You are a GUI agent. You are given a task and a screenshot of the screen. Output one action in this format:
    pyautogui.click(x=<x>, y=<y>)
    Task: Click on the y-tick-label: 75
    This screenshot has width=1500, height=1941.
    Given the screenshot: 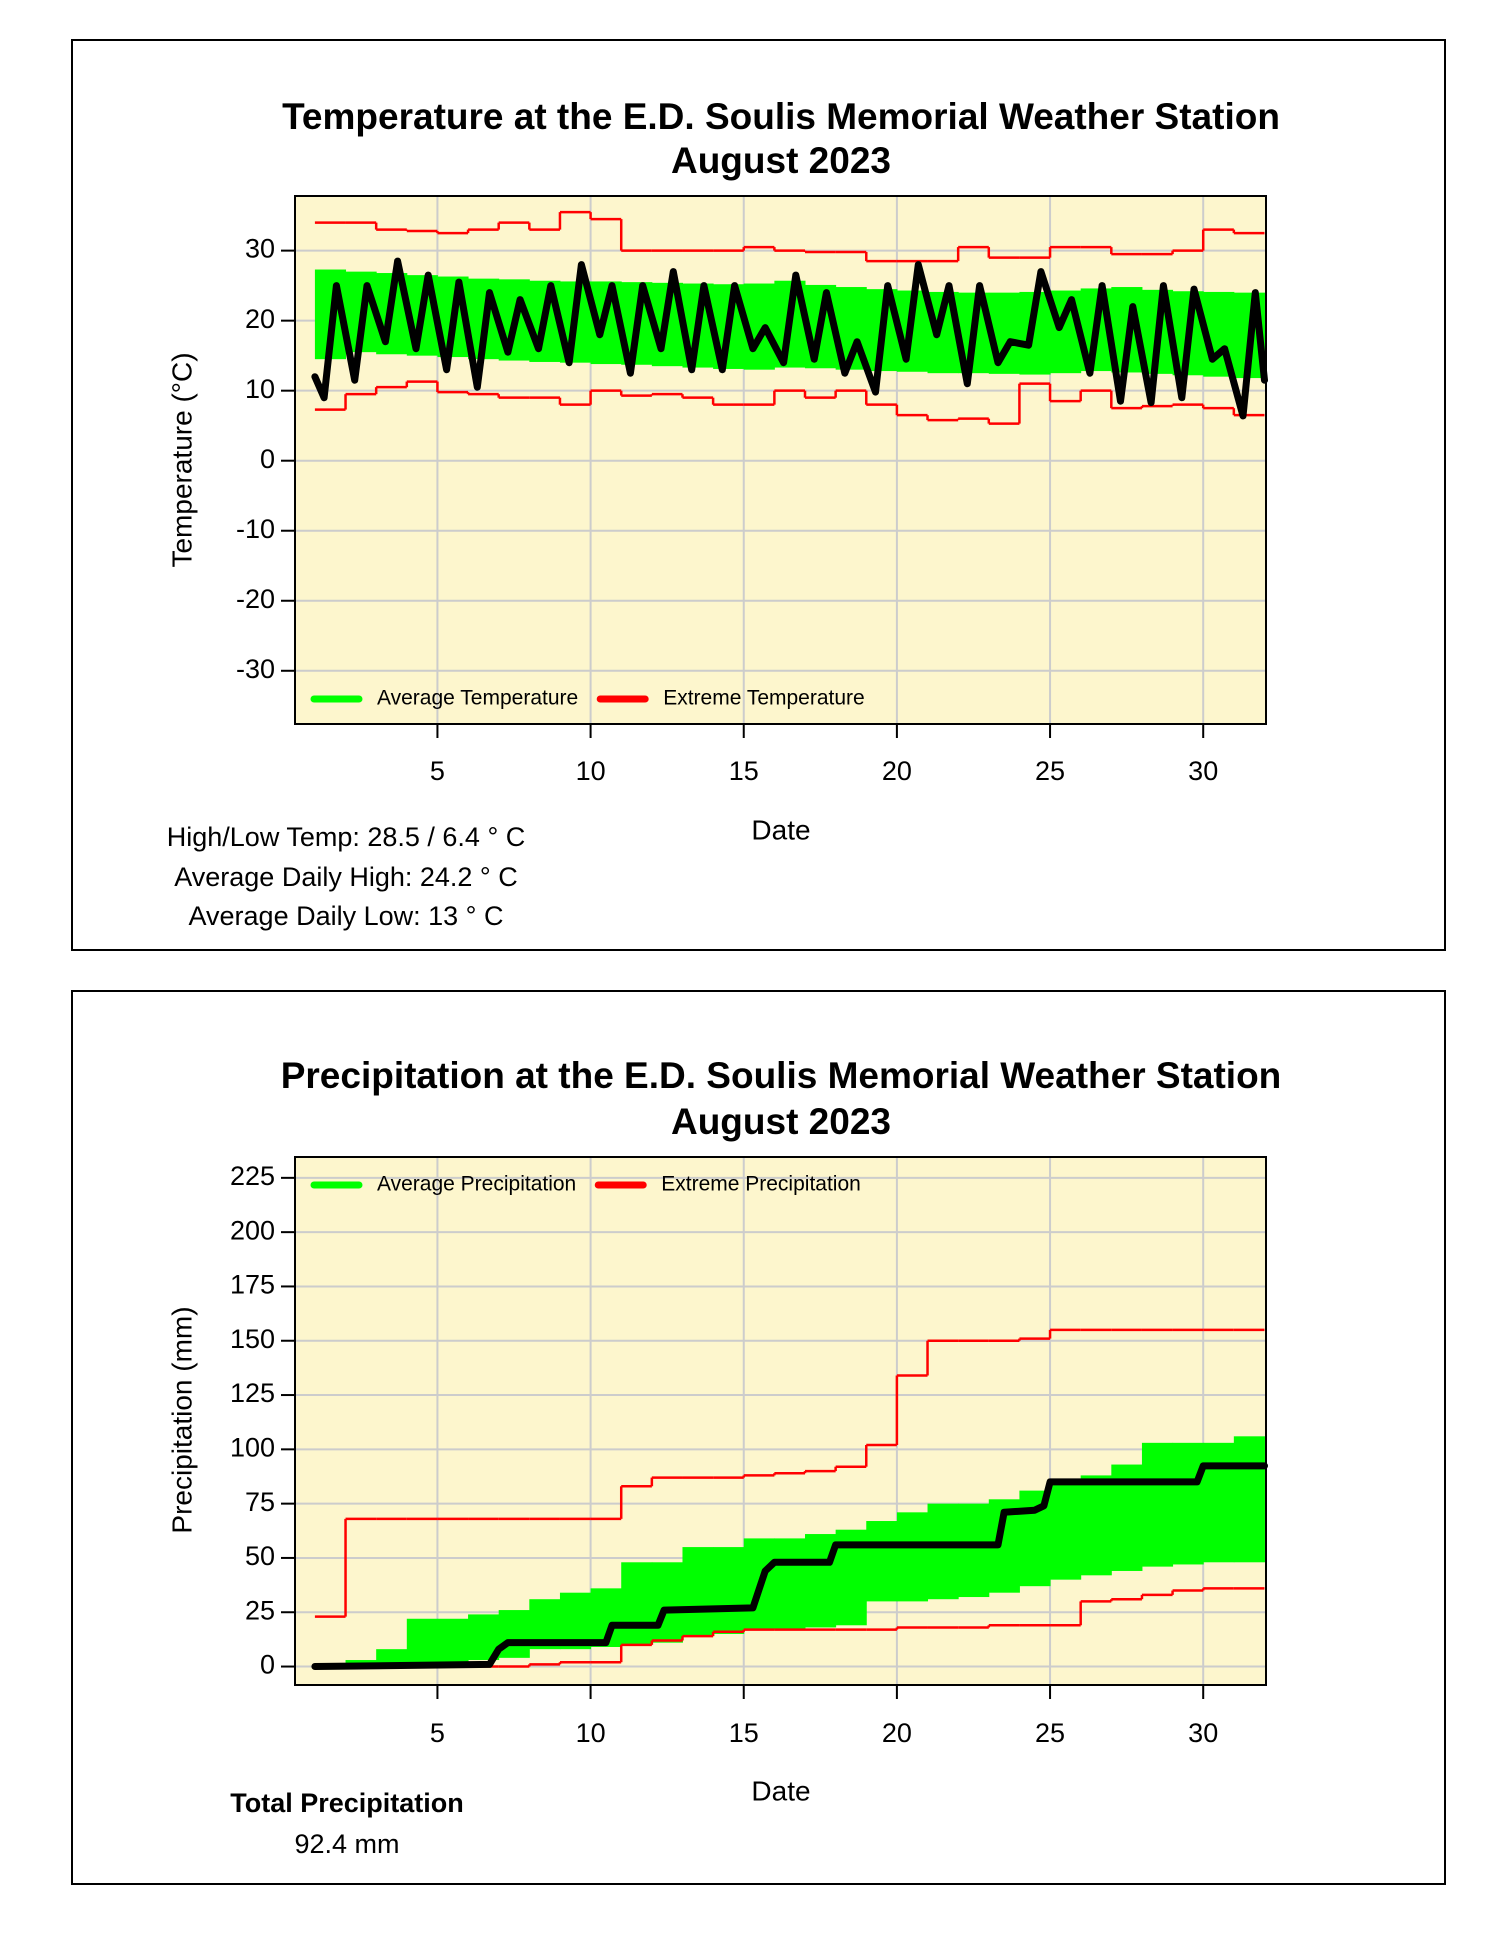 What is the action you would take?
    pyautogui.click(x=260, y=1502)
    